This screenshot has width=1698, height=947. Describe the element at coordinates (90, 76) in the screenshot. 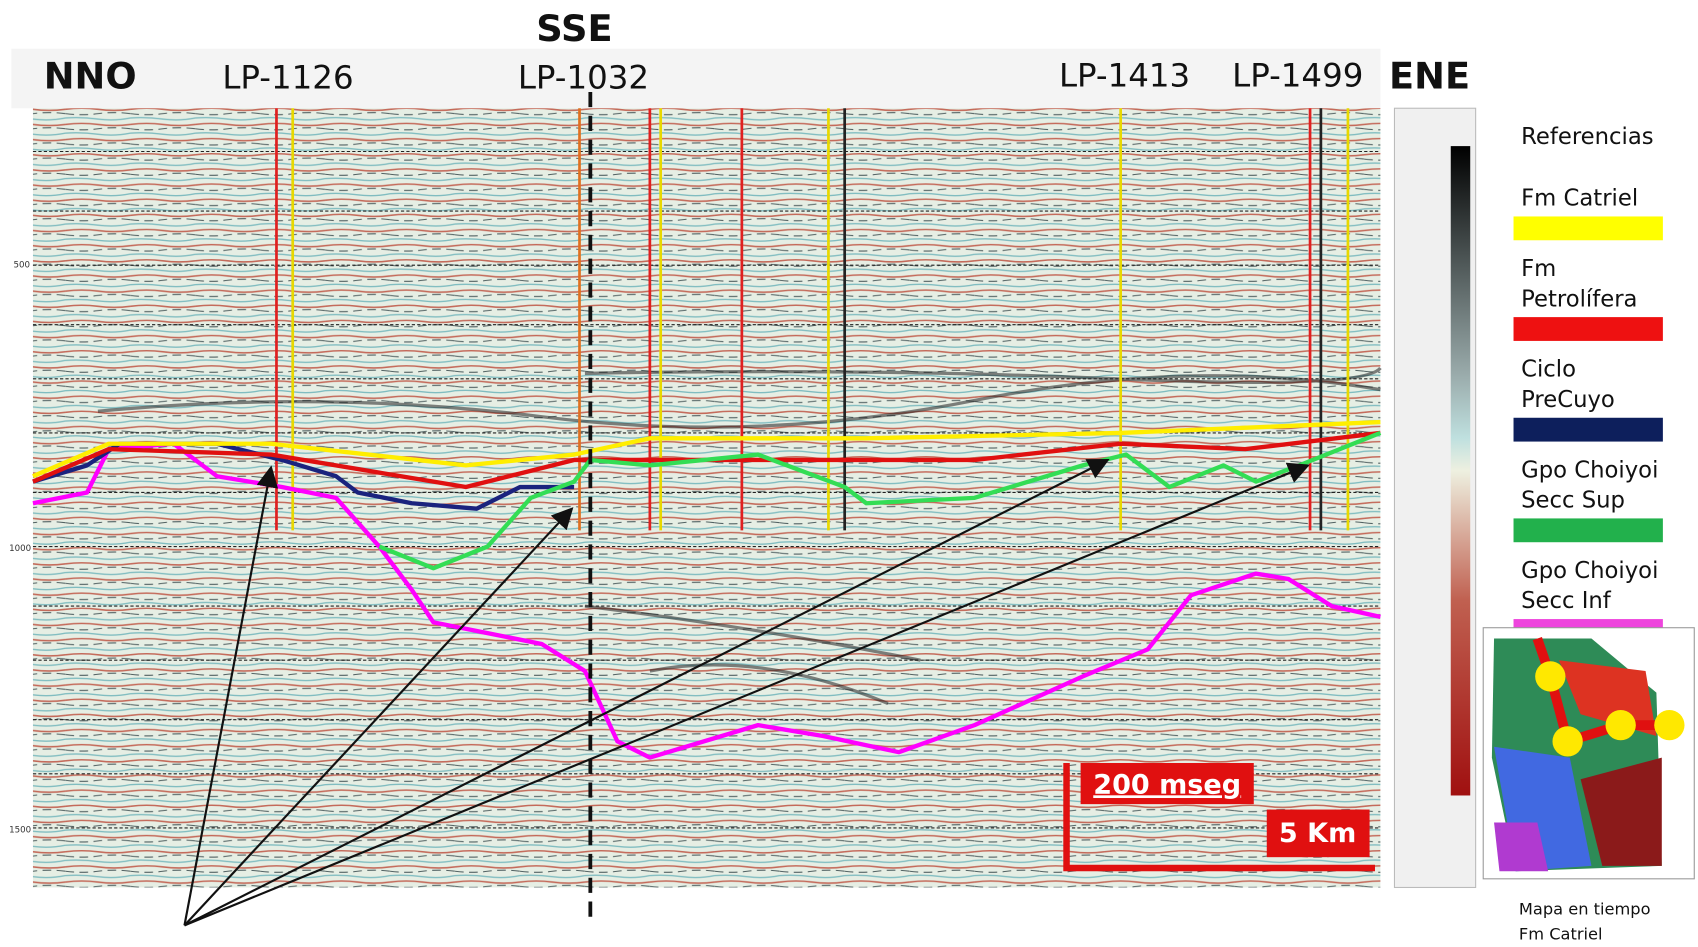

I see `direction-label: NNO` at that location.